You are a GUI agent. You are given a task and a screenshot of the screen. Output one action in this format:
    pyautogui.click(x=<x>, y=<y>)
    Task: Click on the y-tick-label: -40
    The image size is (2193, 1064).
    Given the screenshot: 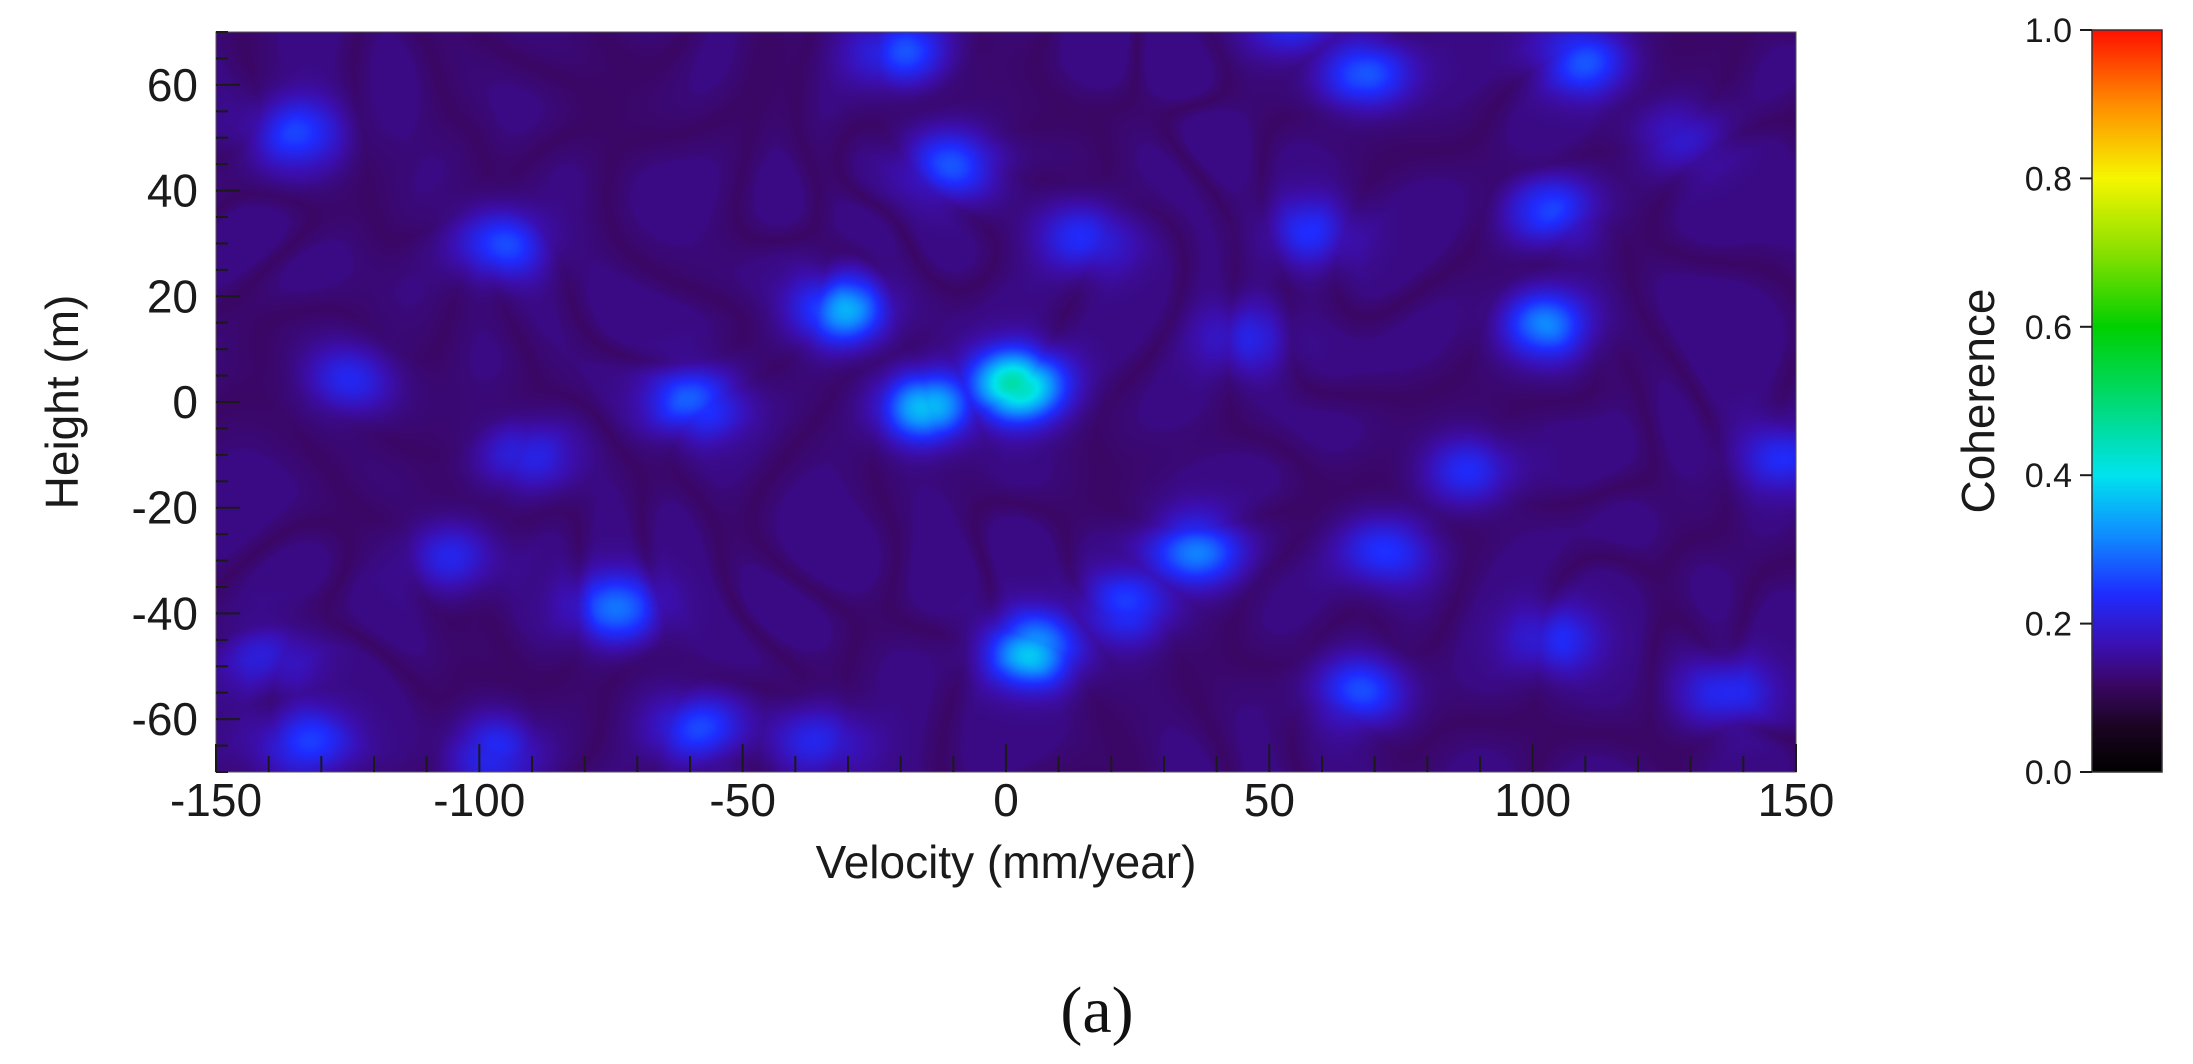 What is the action you would take?
    pyautogui.click(x=165, y=613)
    